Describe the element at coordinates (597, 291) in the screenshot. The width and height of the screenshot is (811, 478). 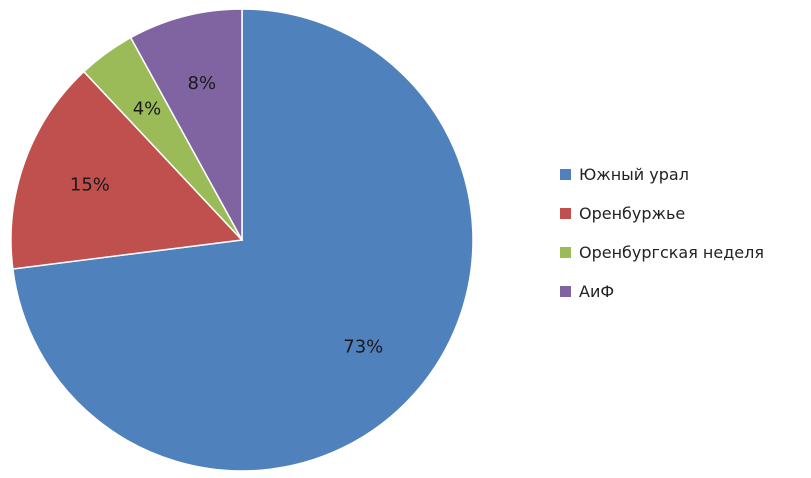
I see `legend-label-3: АиФ` at that location.